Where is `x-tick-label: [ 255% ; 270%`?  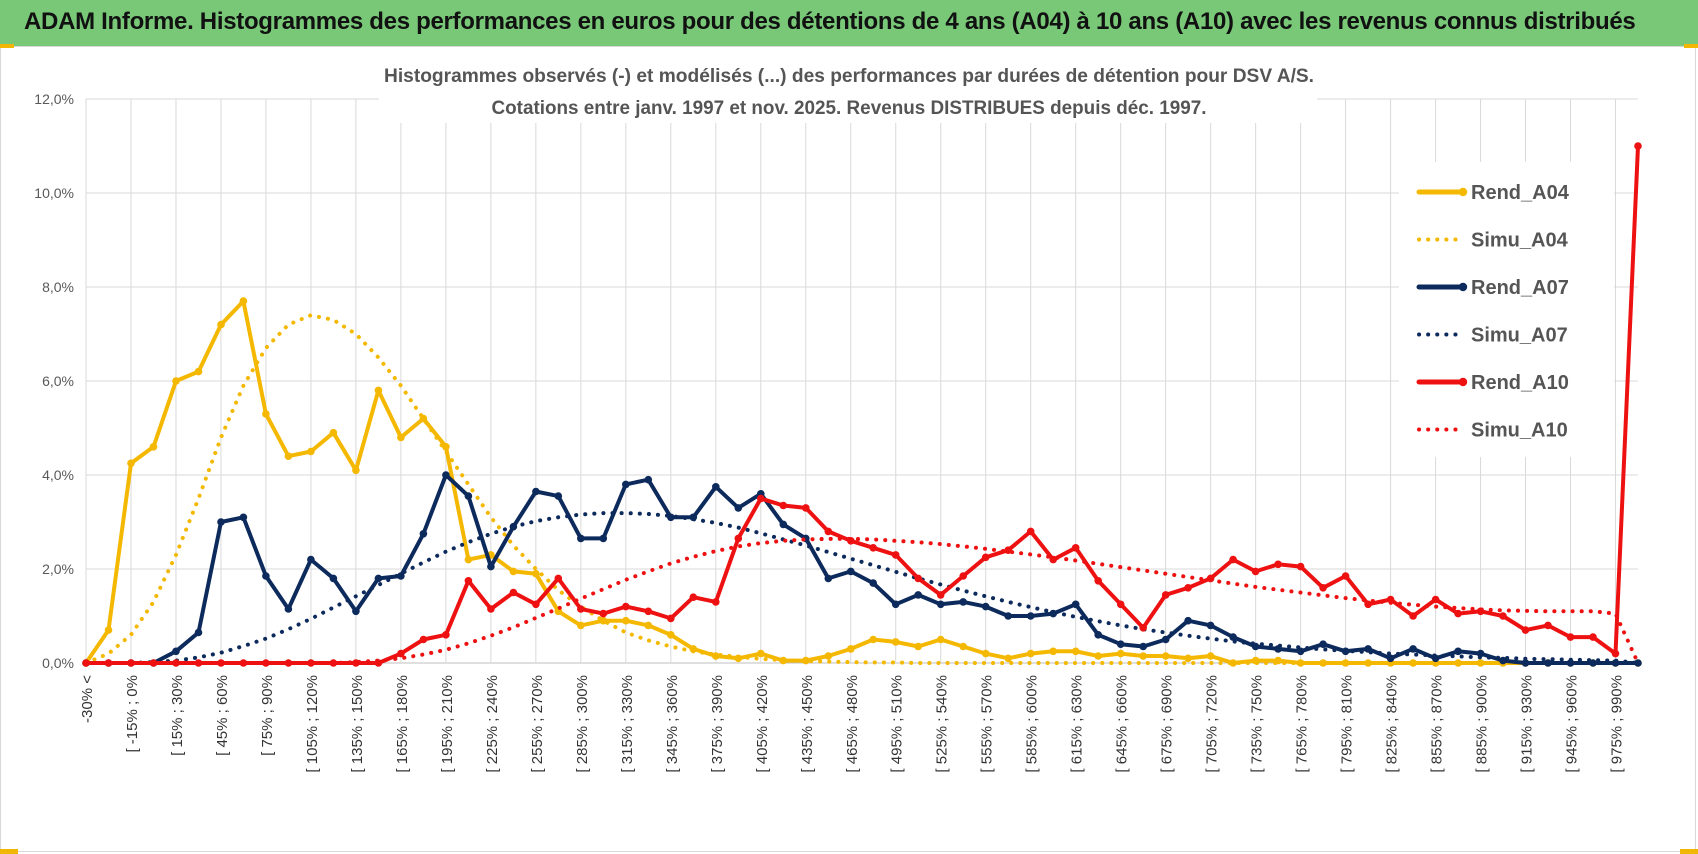 x-tick-label: [ 255% ; 270% is located at coordinates (537, 724).